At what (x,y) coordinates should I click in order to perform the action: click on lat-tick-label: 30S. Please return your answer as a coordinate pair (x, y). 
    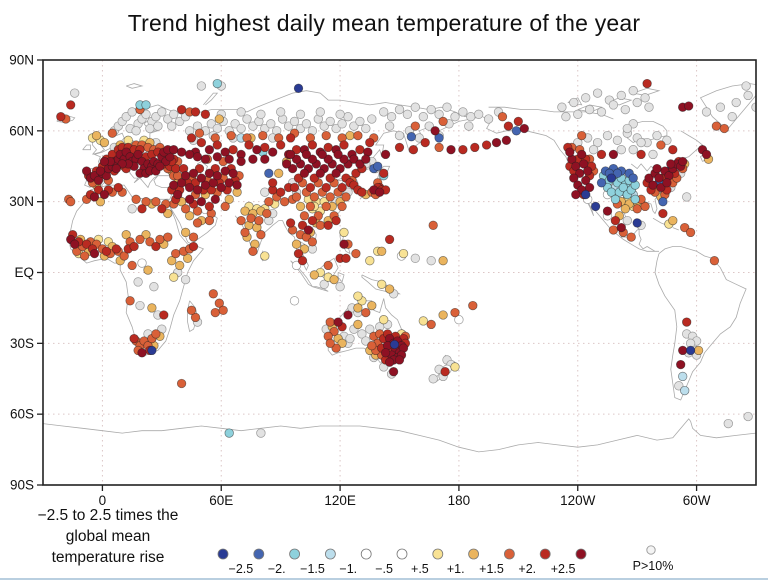
    Looking at the image, I should click on (22, 343).